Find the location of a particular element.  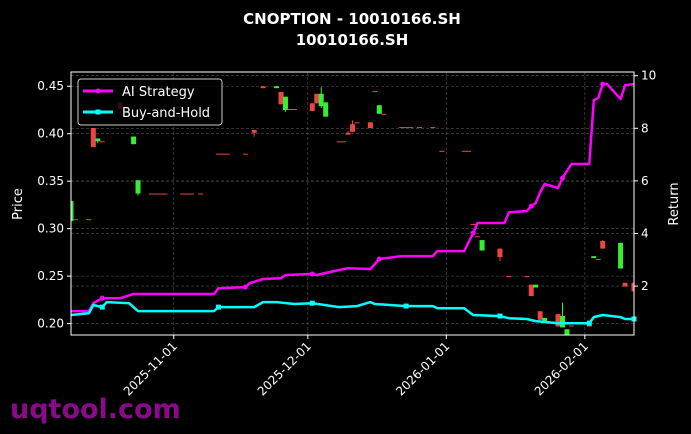

y-tick-label: 0.40 is located at coordinates (50, 134).